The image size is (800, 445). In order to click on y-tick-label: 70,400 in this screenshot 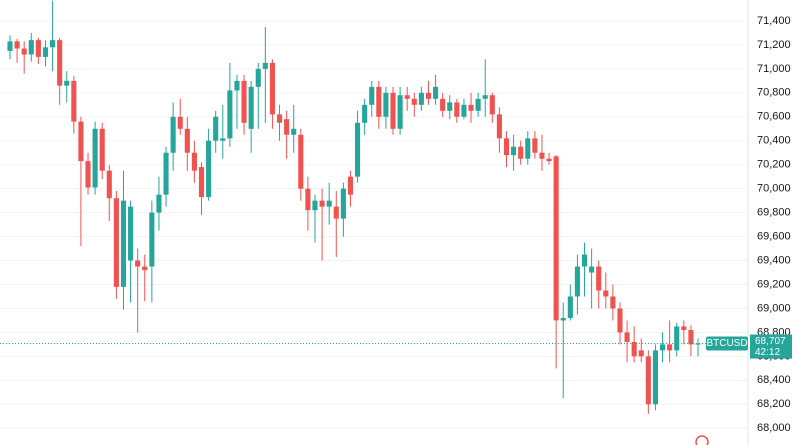, I will do `click(774, 141)`.